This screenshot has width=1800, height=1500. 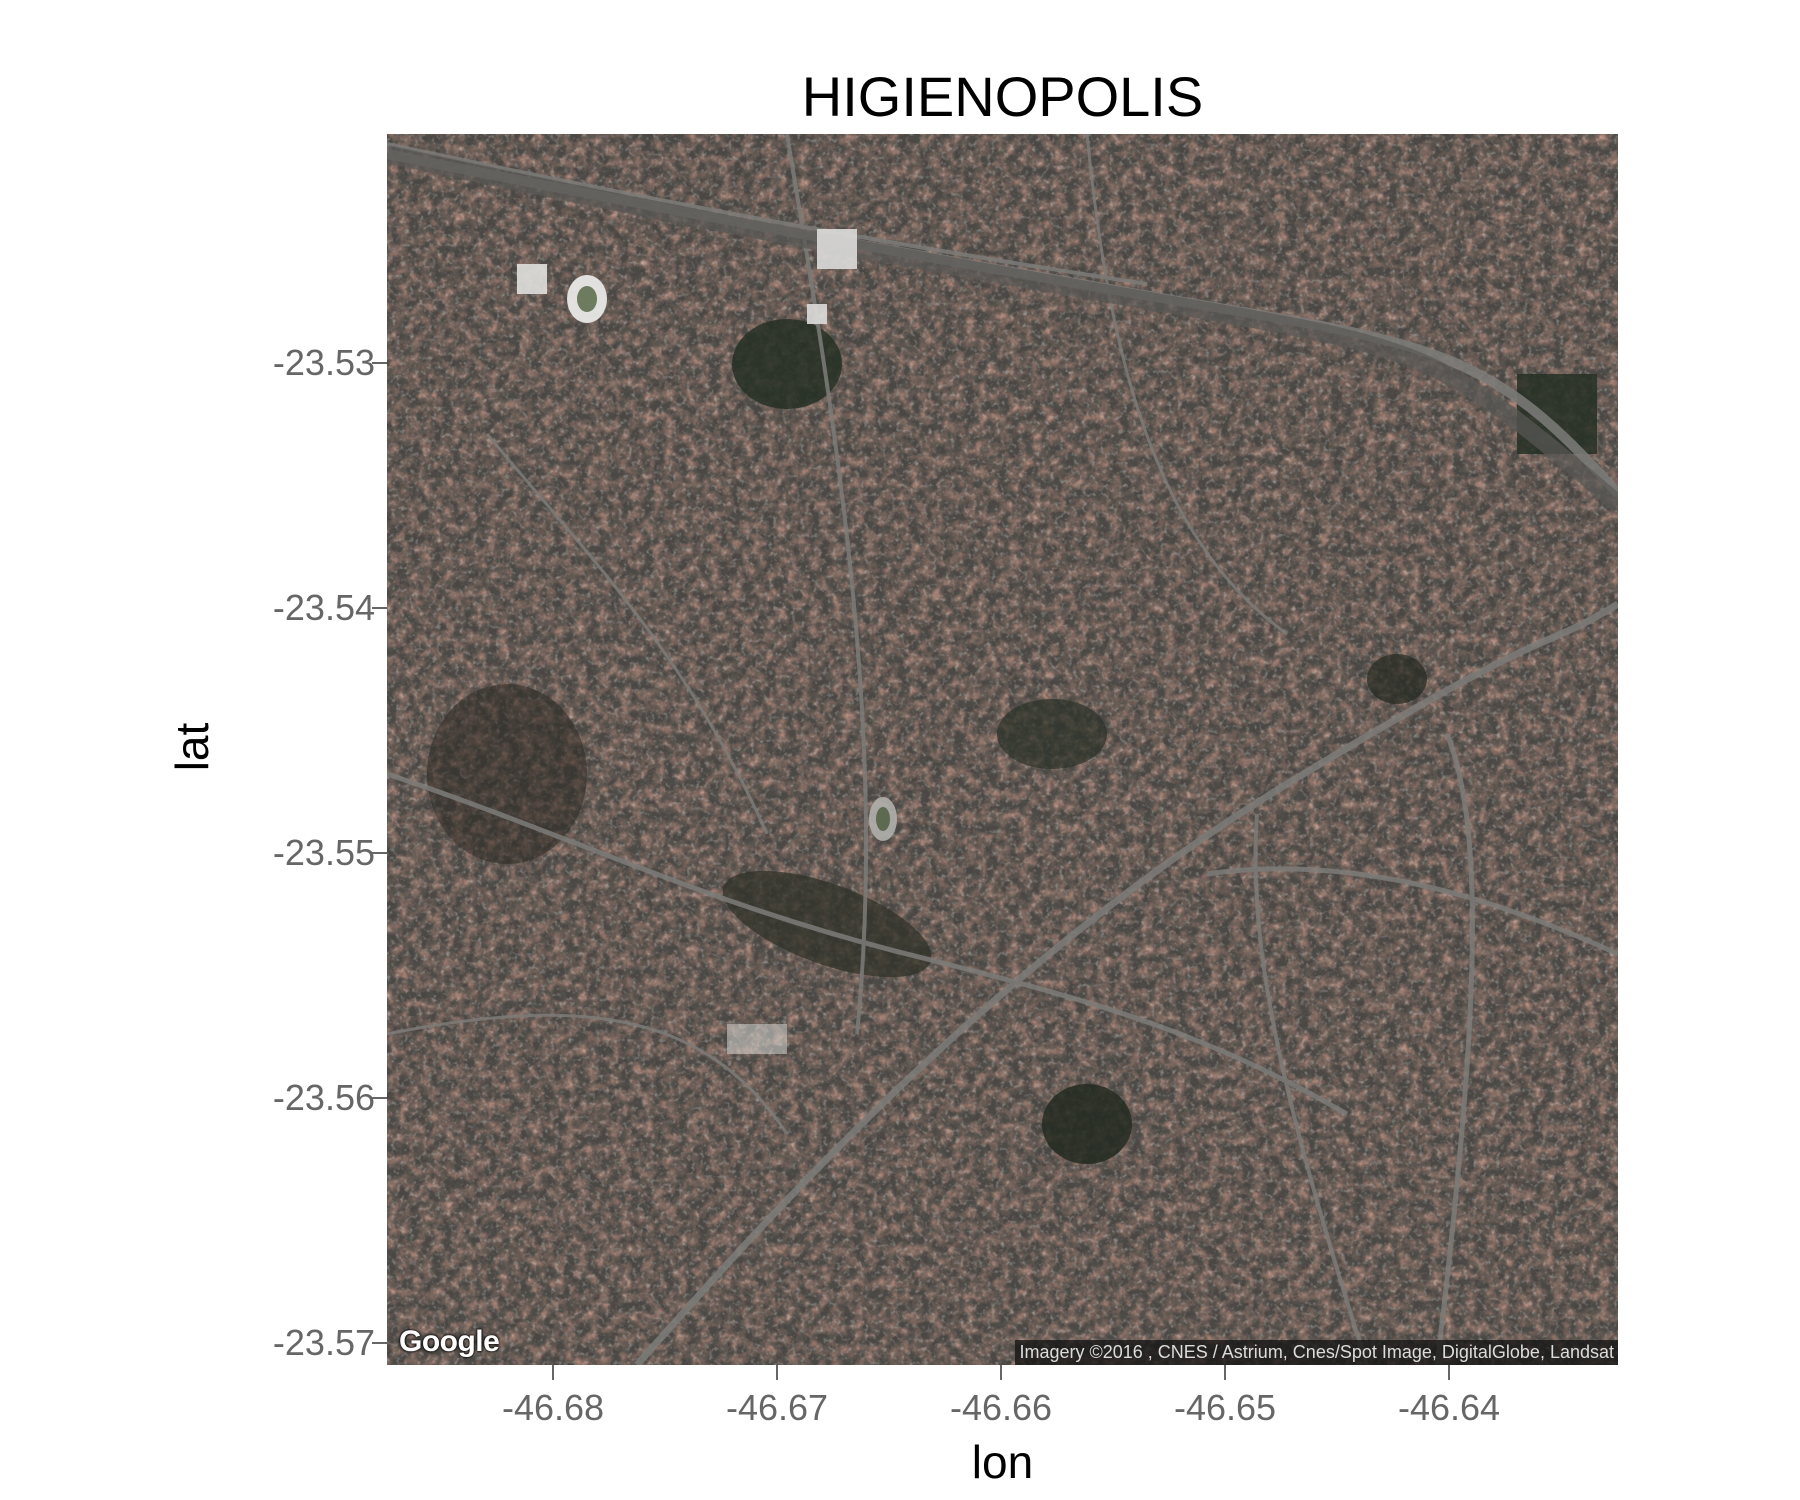 What do you see at coordinates (777, 1407) in the screenshot?
I see `x-tick-label: -46.67` at bounding box center [777, 1407].